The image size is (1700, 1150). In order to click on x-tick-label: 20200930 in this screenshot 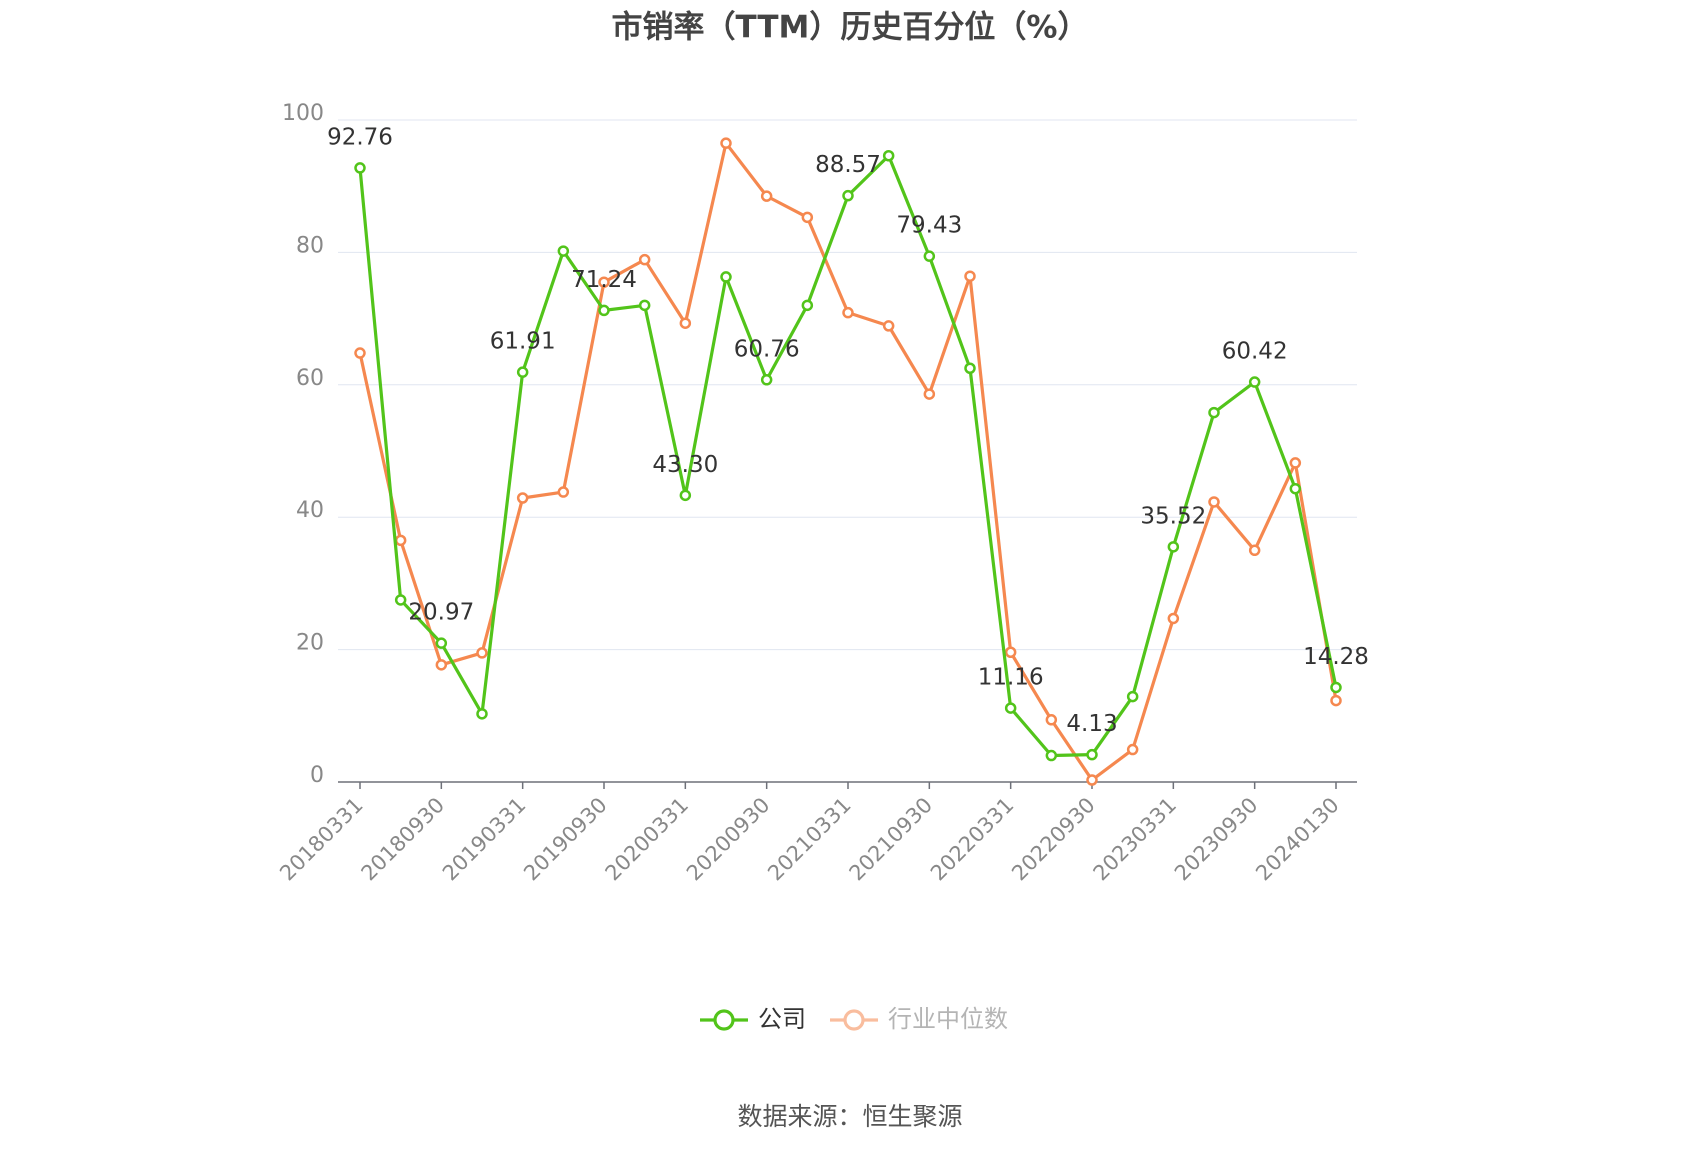, I will do `click(728, 839)`.